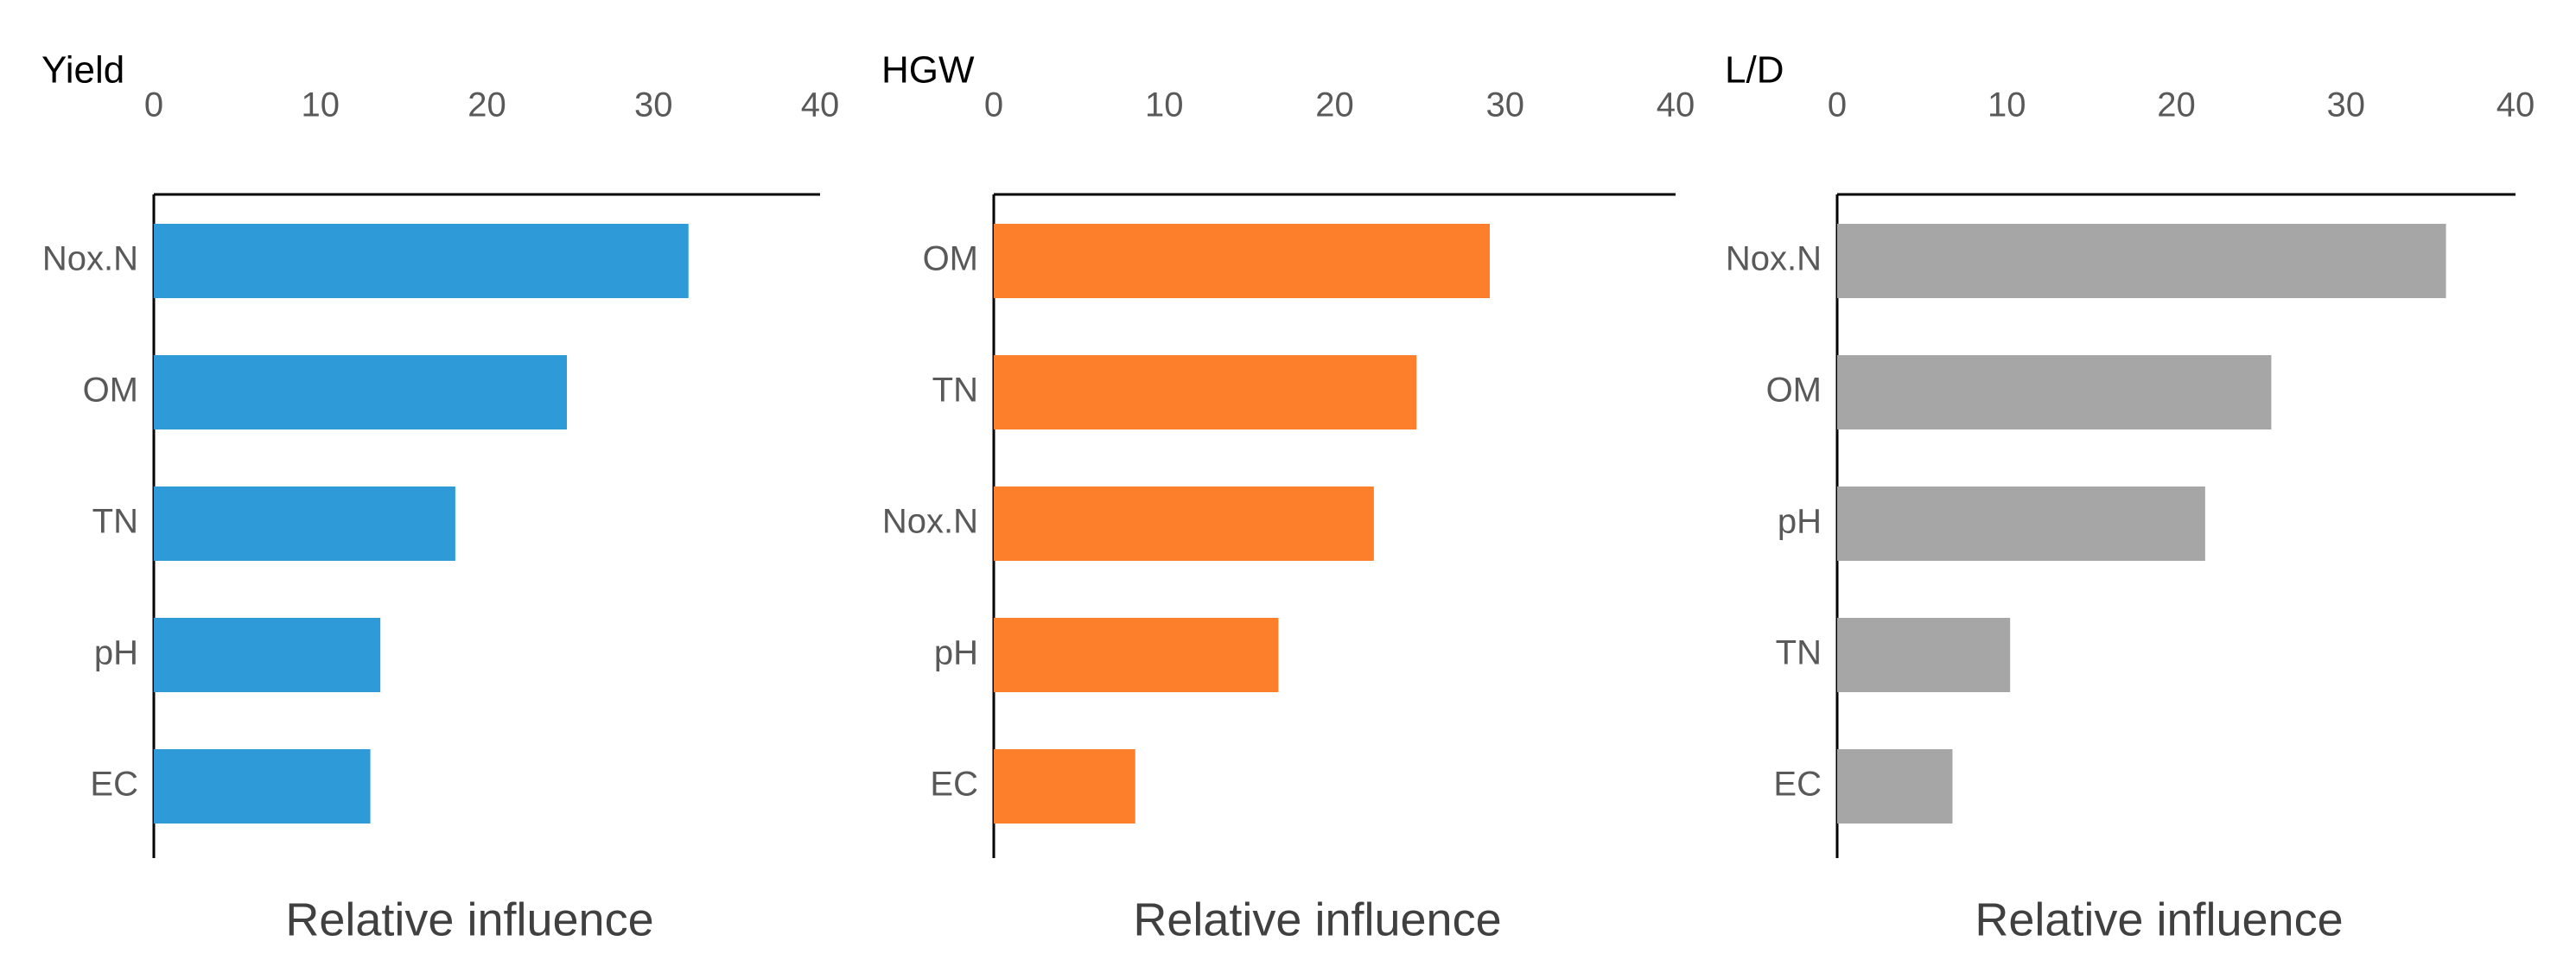 Image resolution: width=2576 pixels, height=973 pixels. Describe the element at coordinates (82, 71) in the screenshot. I see `chart-title: Yield` at that location.